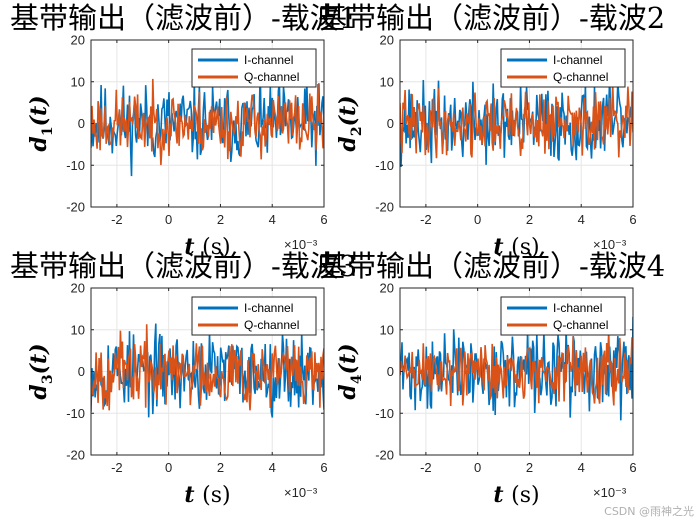  I want to click on chart-title-2: 基带输出（滤波前）-载波2, so click(491, 18).